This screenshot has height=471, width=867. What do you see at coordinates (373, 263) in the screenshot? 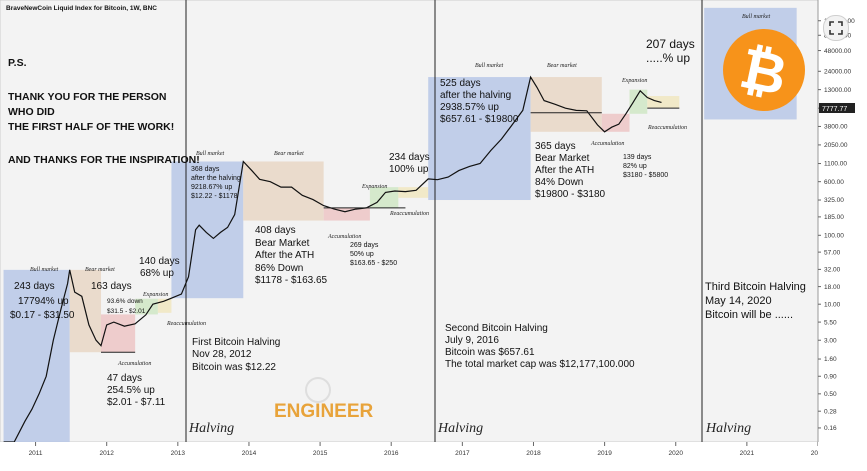
I see `c2-accum-range: $163.65 - $250` at bounding box center [373, 263].